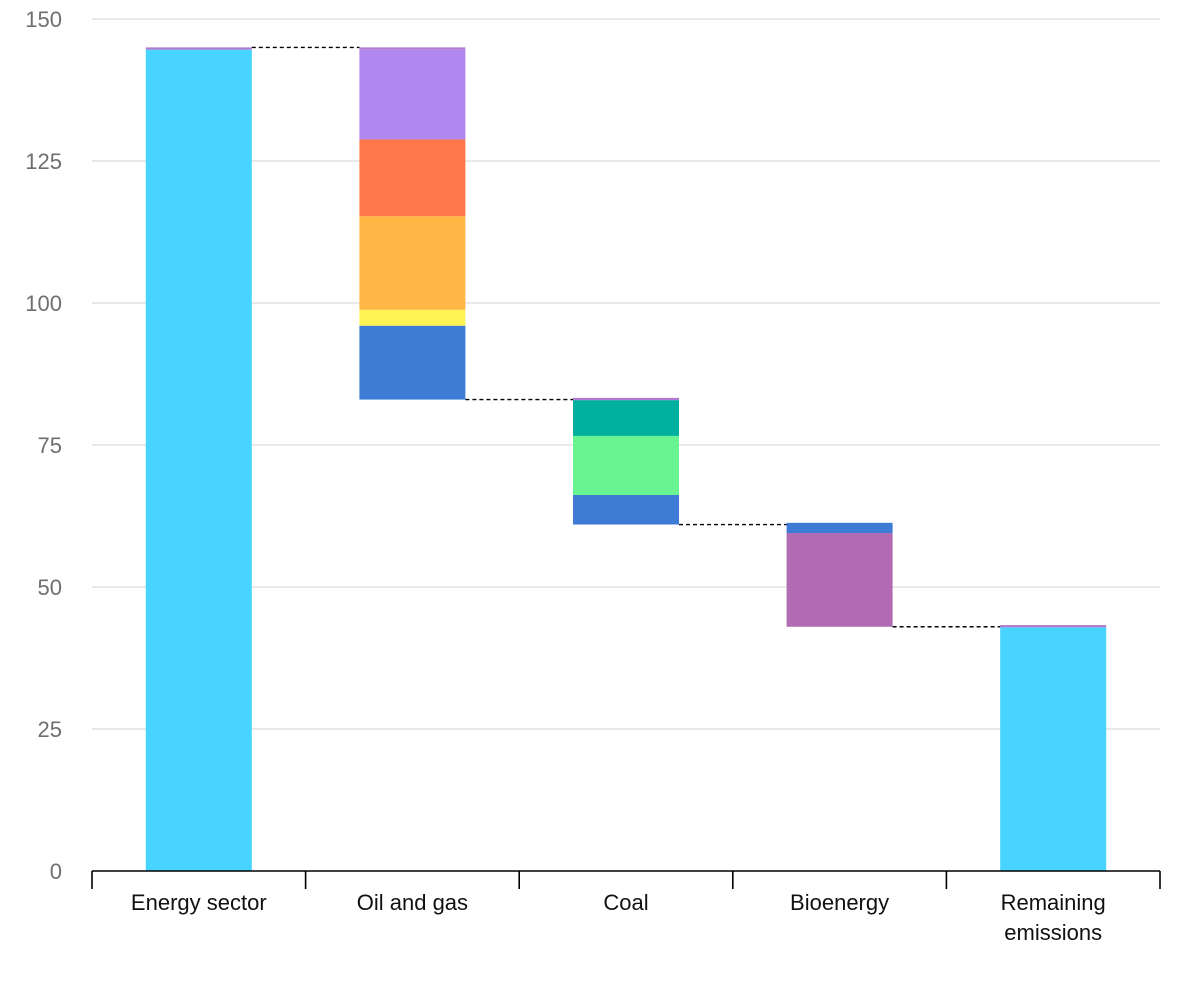 Image resolution: width=1200 pixels, height=1000 pixels. I want to click on x-category-label-2: Coal, so click(625, 902).